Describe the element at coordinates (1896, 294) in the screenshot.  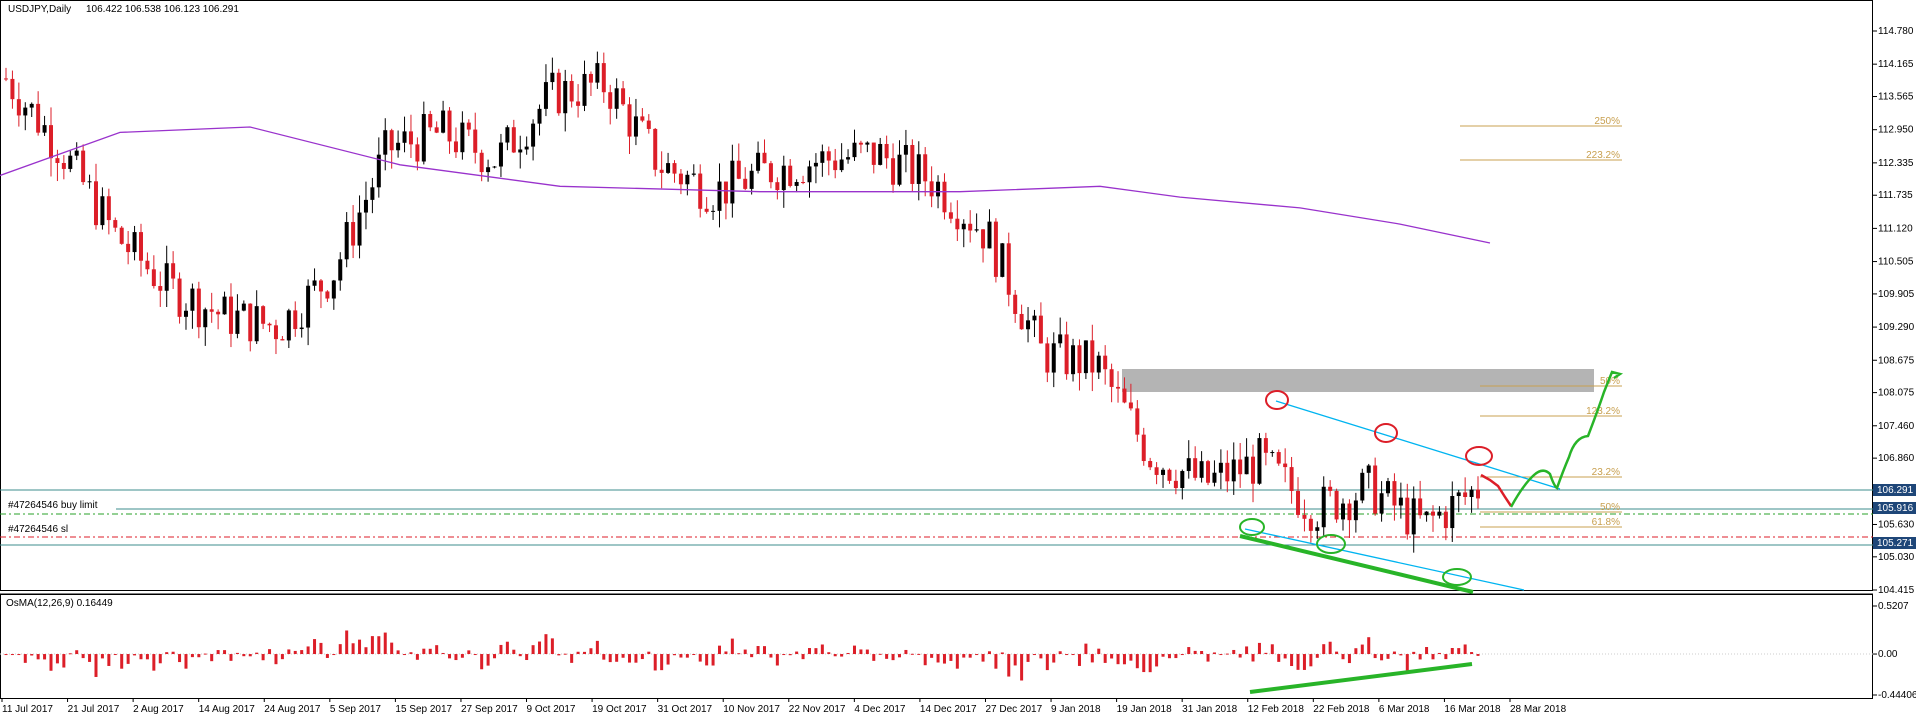
I see `price-tick-label: 109.905` at that location.